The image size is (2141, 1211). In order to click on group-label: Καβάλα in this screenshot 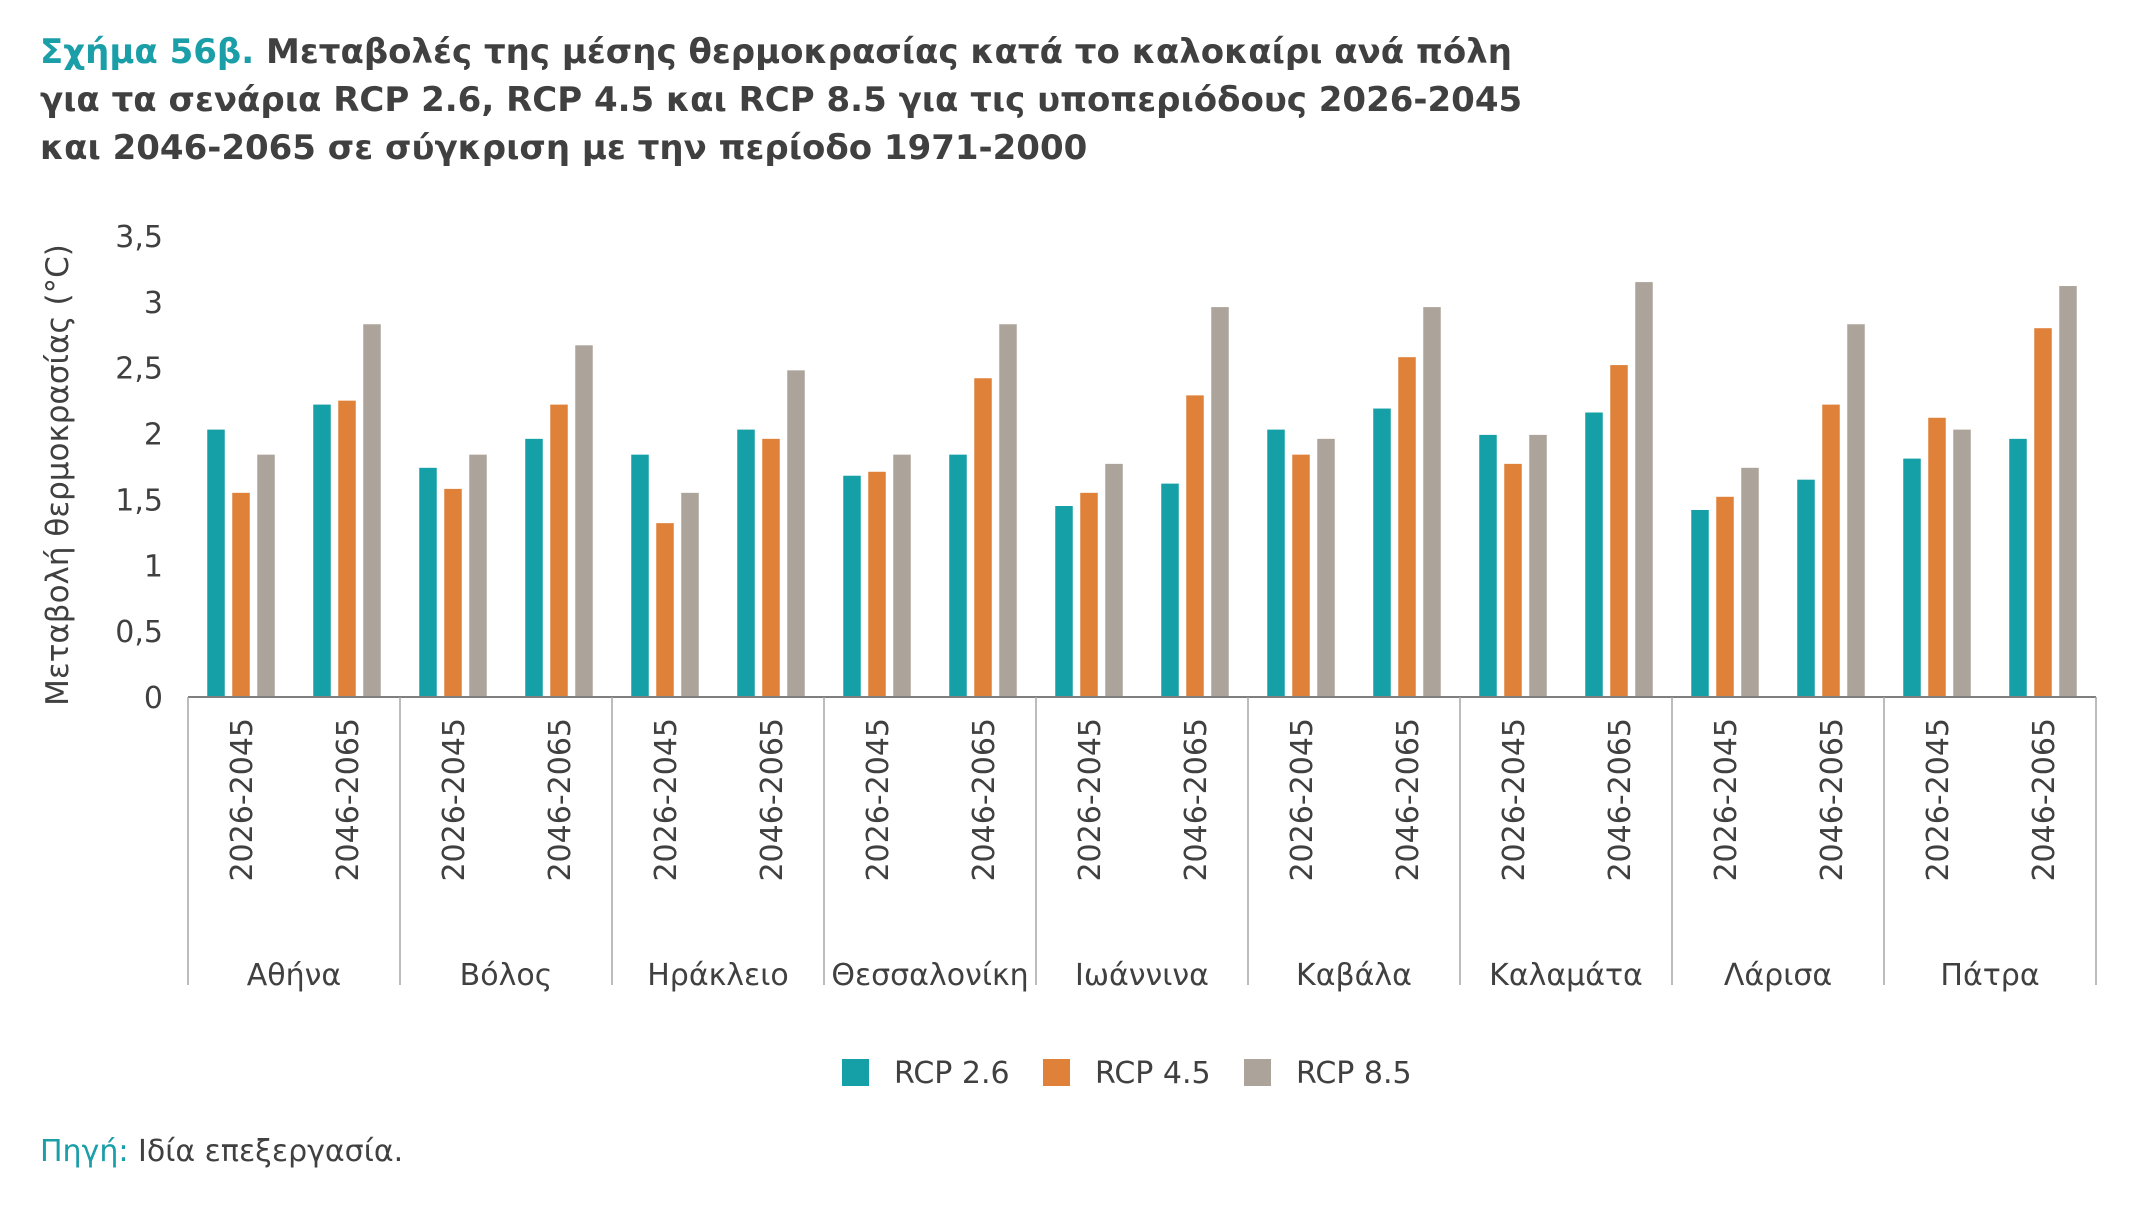, I will do `click(1354, 975)`.